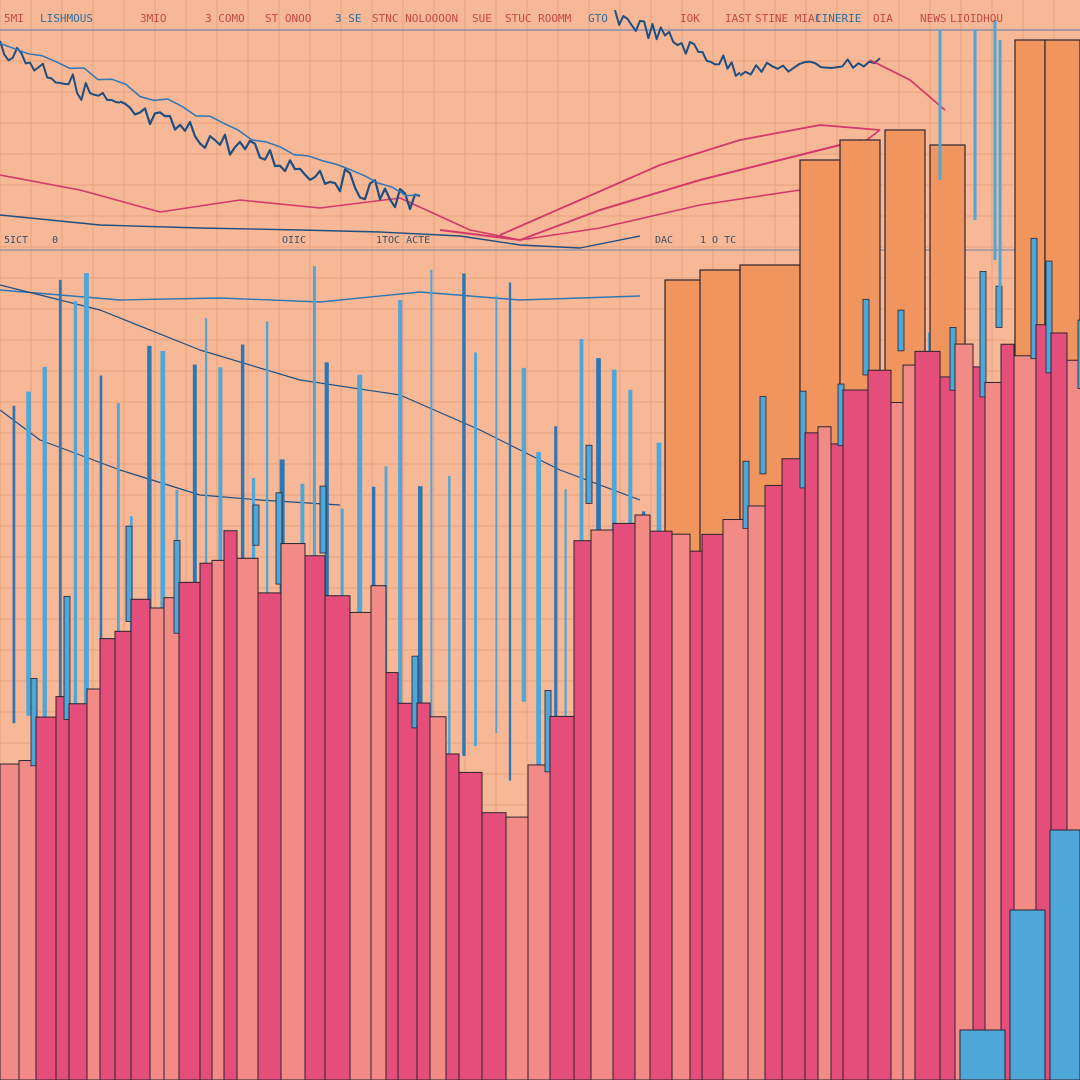 This screenshot has height=1080, width=1080. What do you see at coordinates (225, 18) in the screenshot?
I see `header-label: 3 COMO` at bounding box center [225, 18].